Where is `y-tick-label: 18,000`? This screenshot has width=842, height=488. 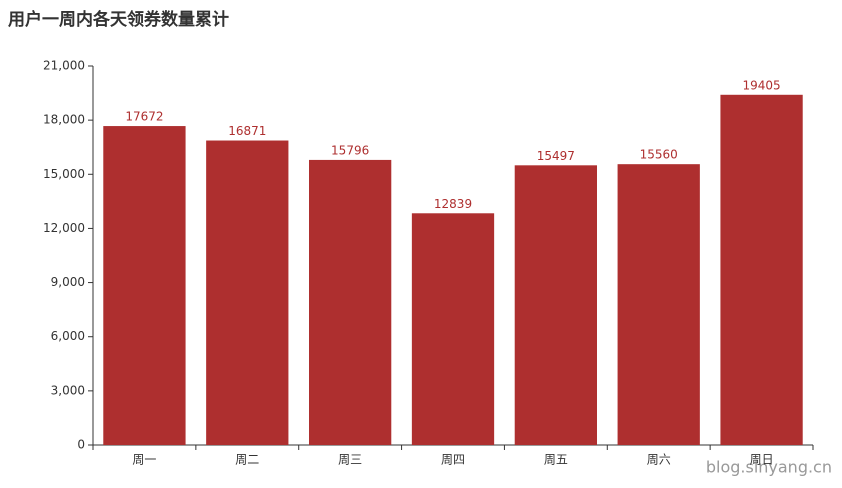
y-tick-label: 18,000 is located at coordinates (64, 120).